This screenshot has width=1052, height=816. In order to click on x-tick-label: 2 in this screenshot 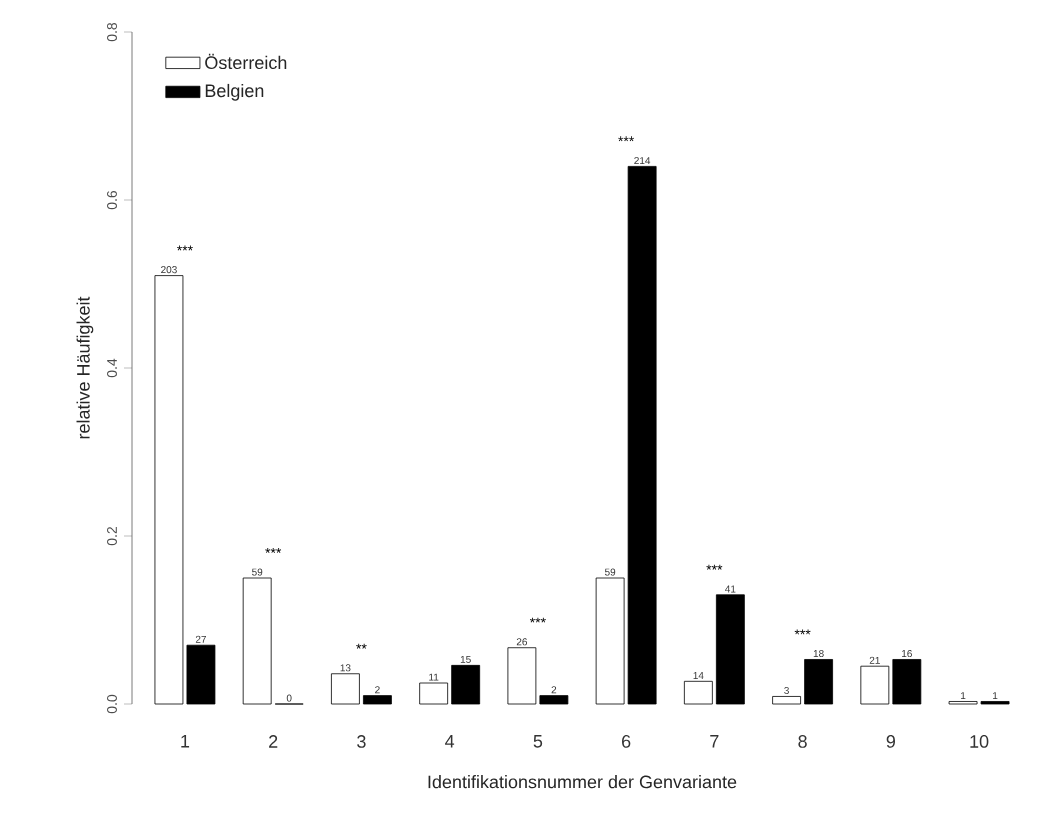, I will do `click(273, 741)`.